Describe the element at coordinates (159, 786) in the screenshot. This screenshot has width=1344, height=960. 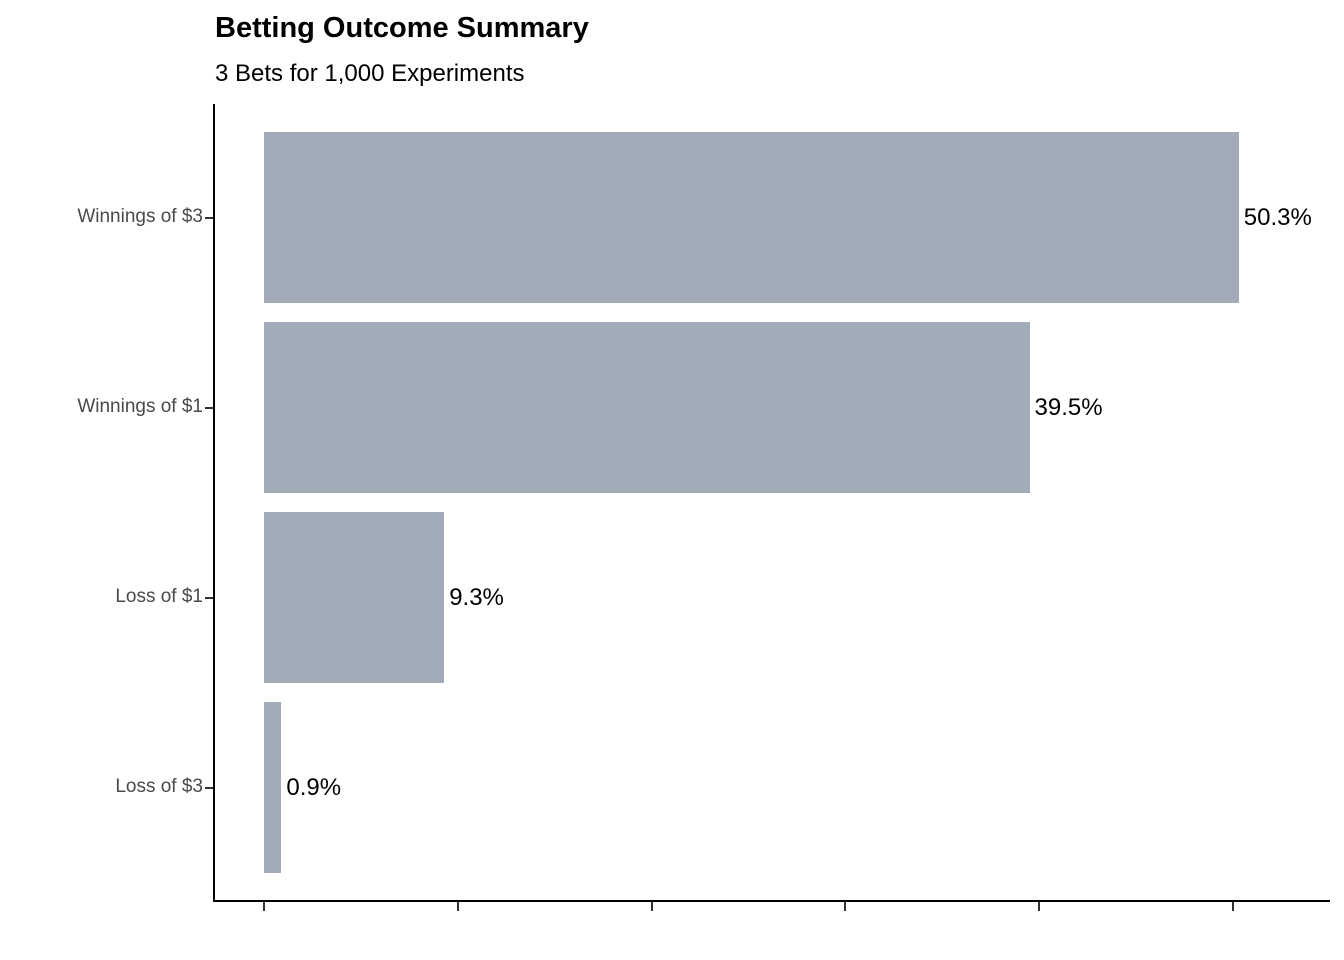
I see `category-label-3: Loss of $3` at that location.